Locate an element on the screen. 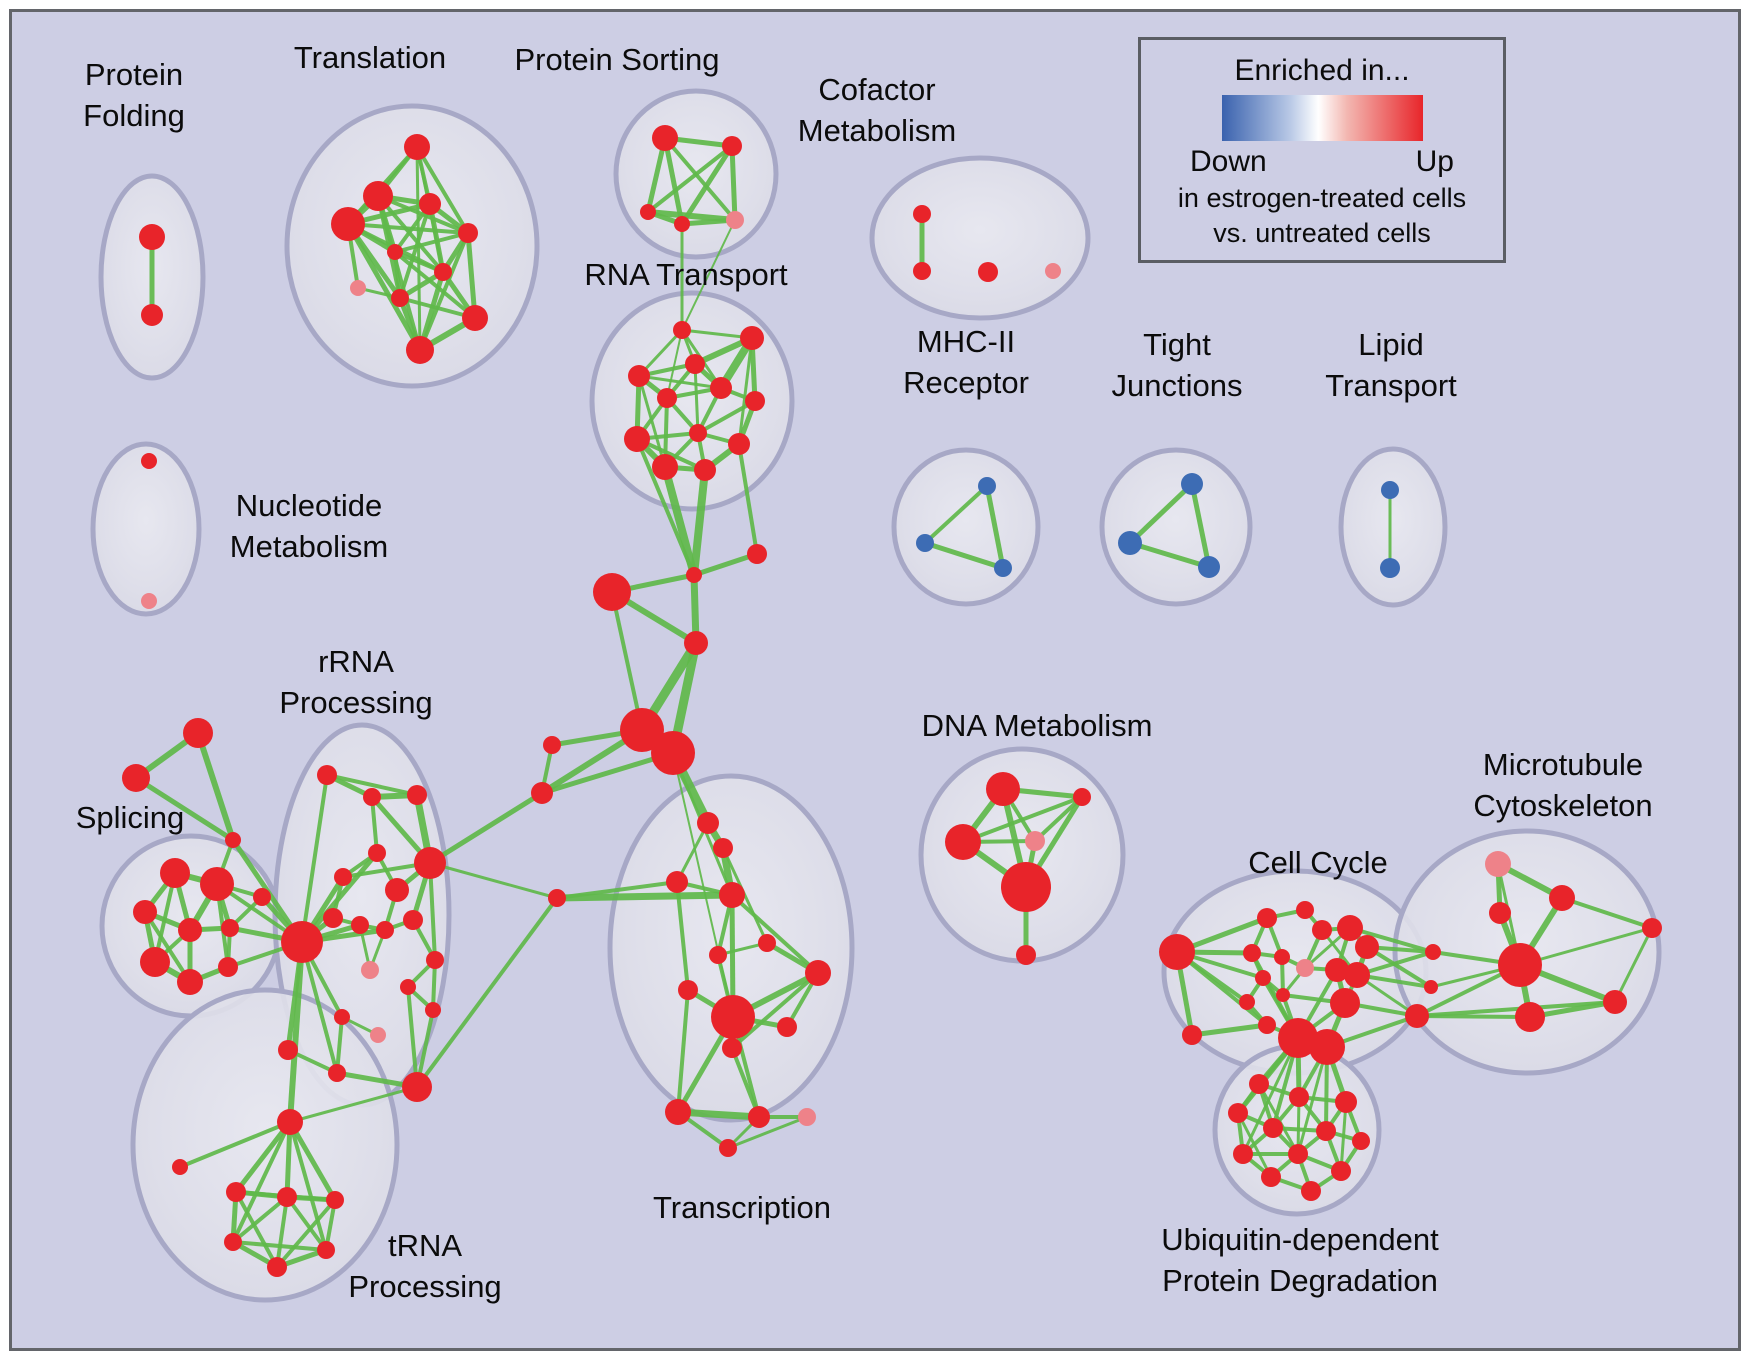 The width and height of the screenshot is (1750, 1360). legend-up-label: Up is located at coordinates (1434, 161).